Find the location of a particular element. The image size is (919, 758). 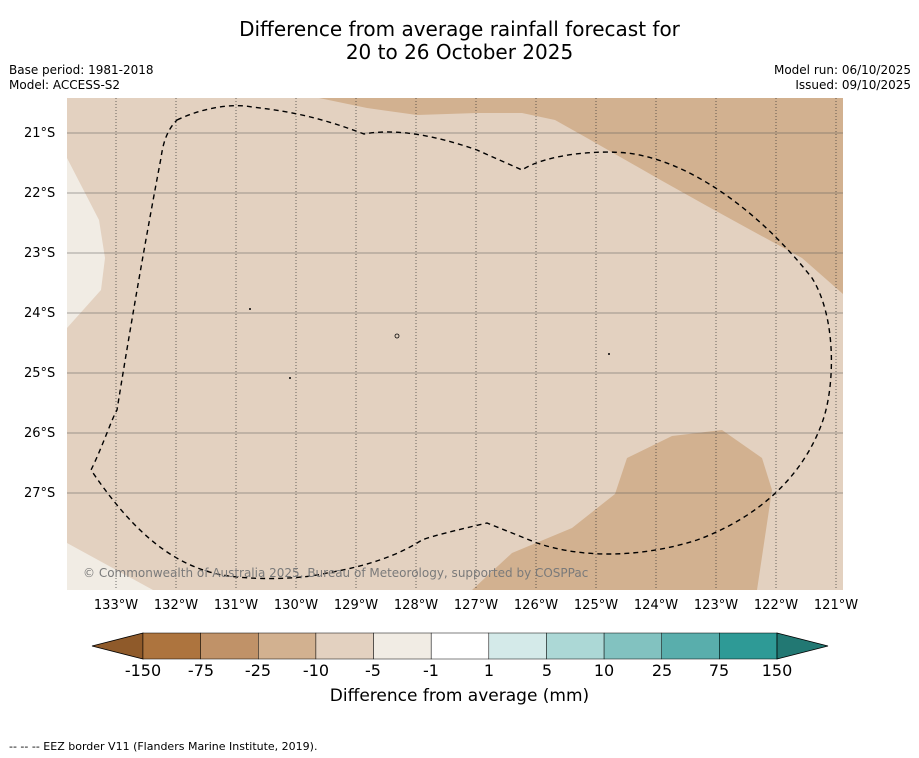

island-markers is located at coordinates (429, 343).